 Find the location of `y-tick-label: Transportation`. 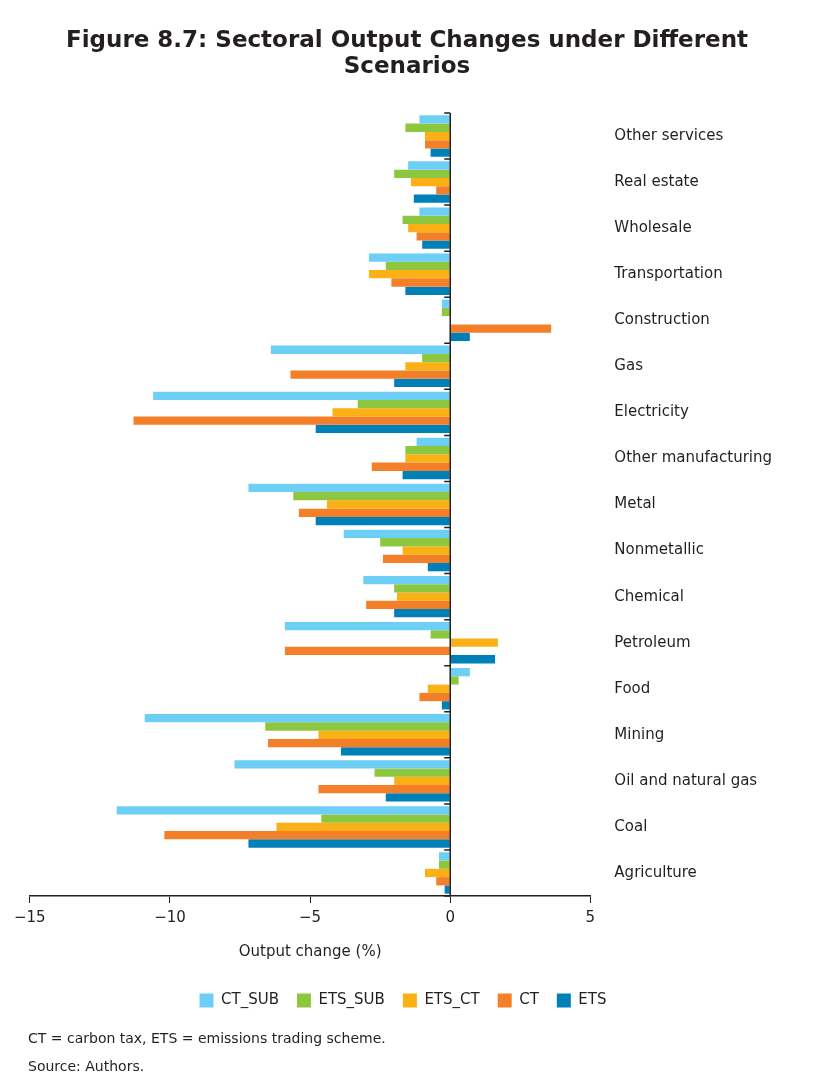

y-tick-label: Transportation is located at coordinates (668, 273).